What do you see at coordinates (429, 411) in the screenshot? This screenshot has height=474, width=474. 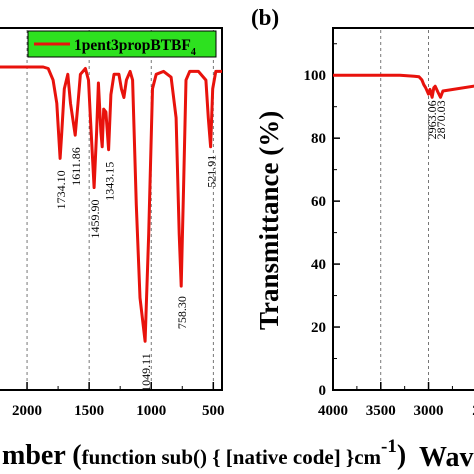 I see `x-tick-label-3000: 3000` at bounding box center [429, 411].